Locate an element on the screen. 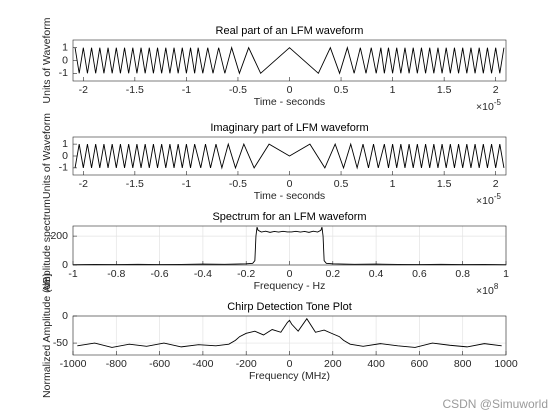  chart-title: Real part of an LFM waveform is located at coordinates (290, 31).